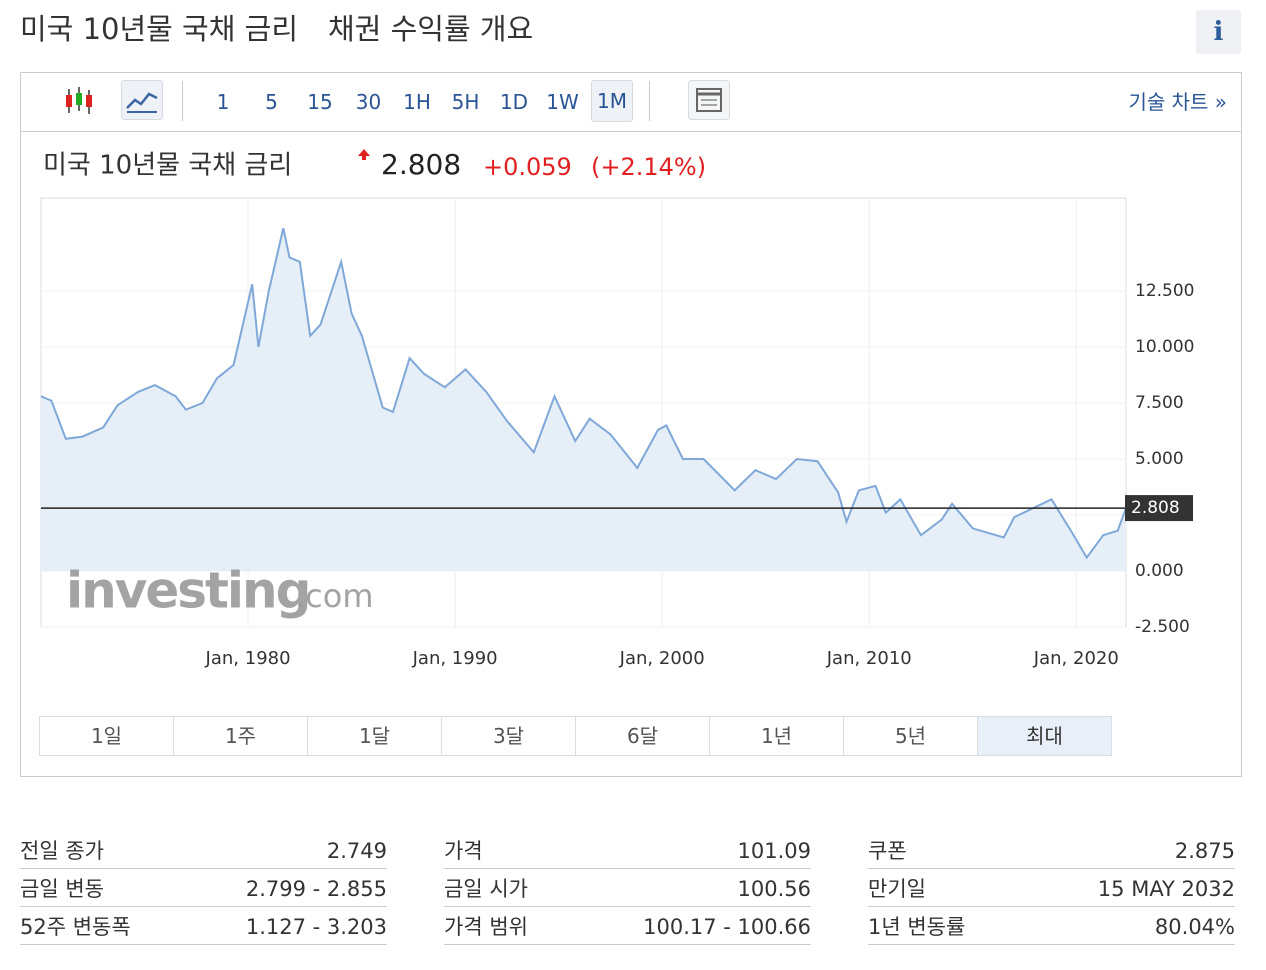 The width and height of the screenshot is (1266, 970). Describe the element at coordinates (223, 102) in the screenshot. I see `interval-button: 1` at that location.